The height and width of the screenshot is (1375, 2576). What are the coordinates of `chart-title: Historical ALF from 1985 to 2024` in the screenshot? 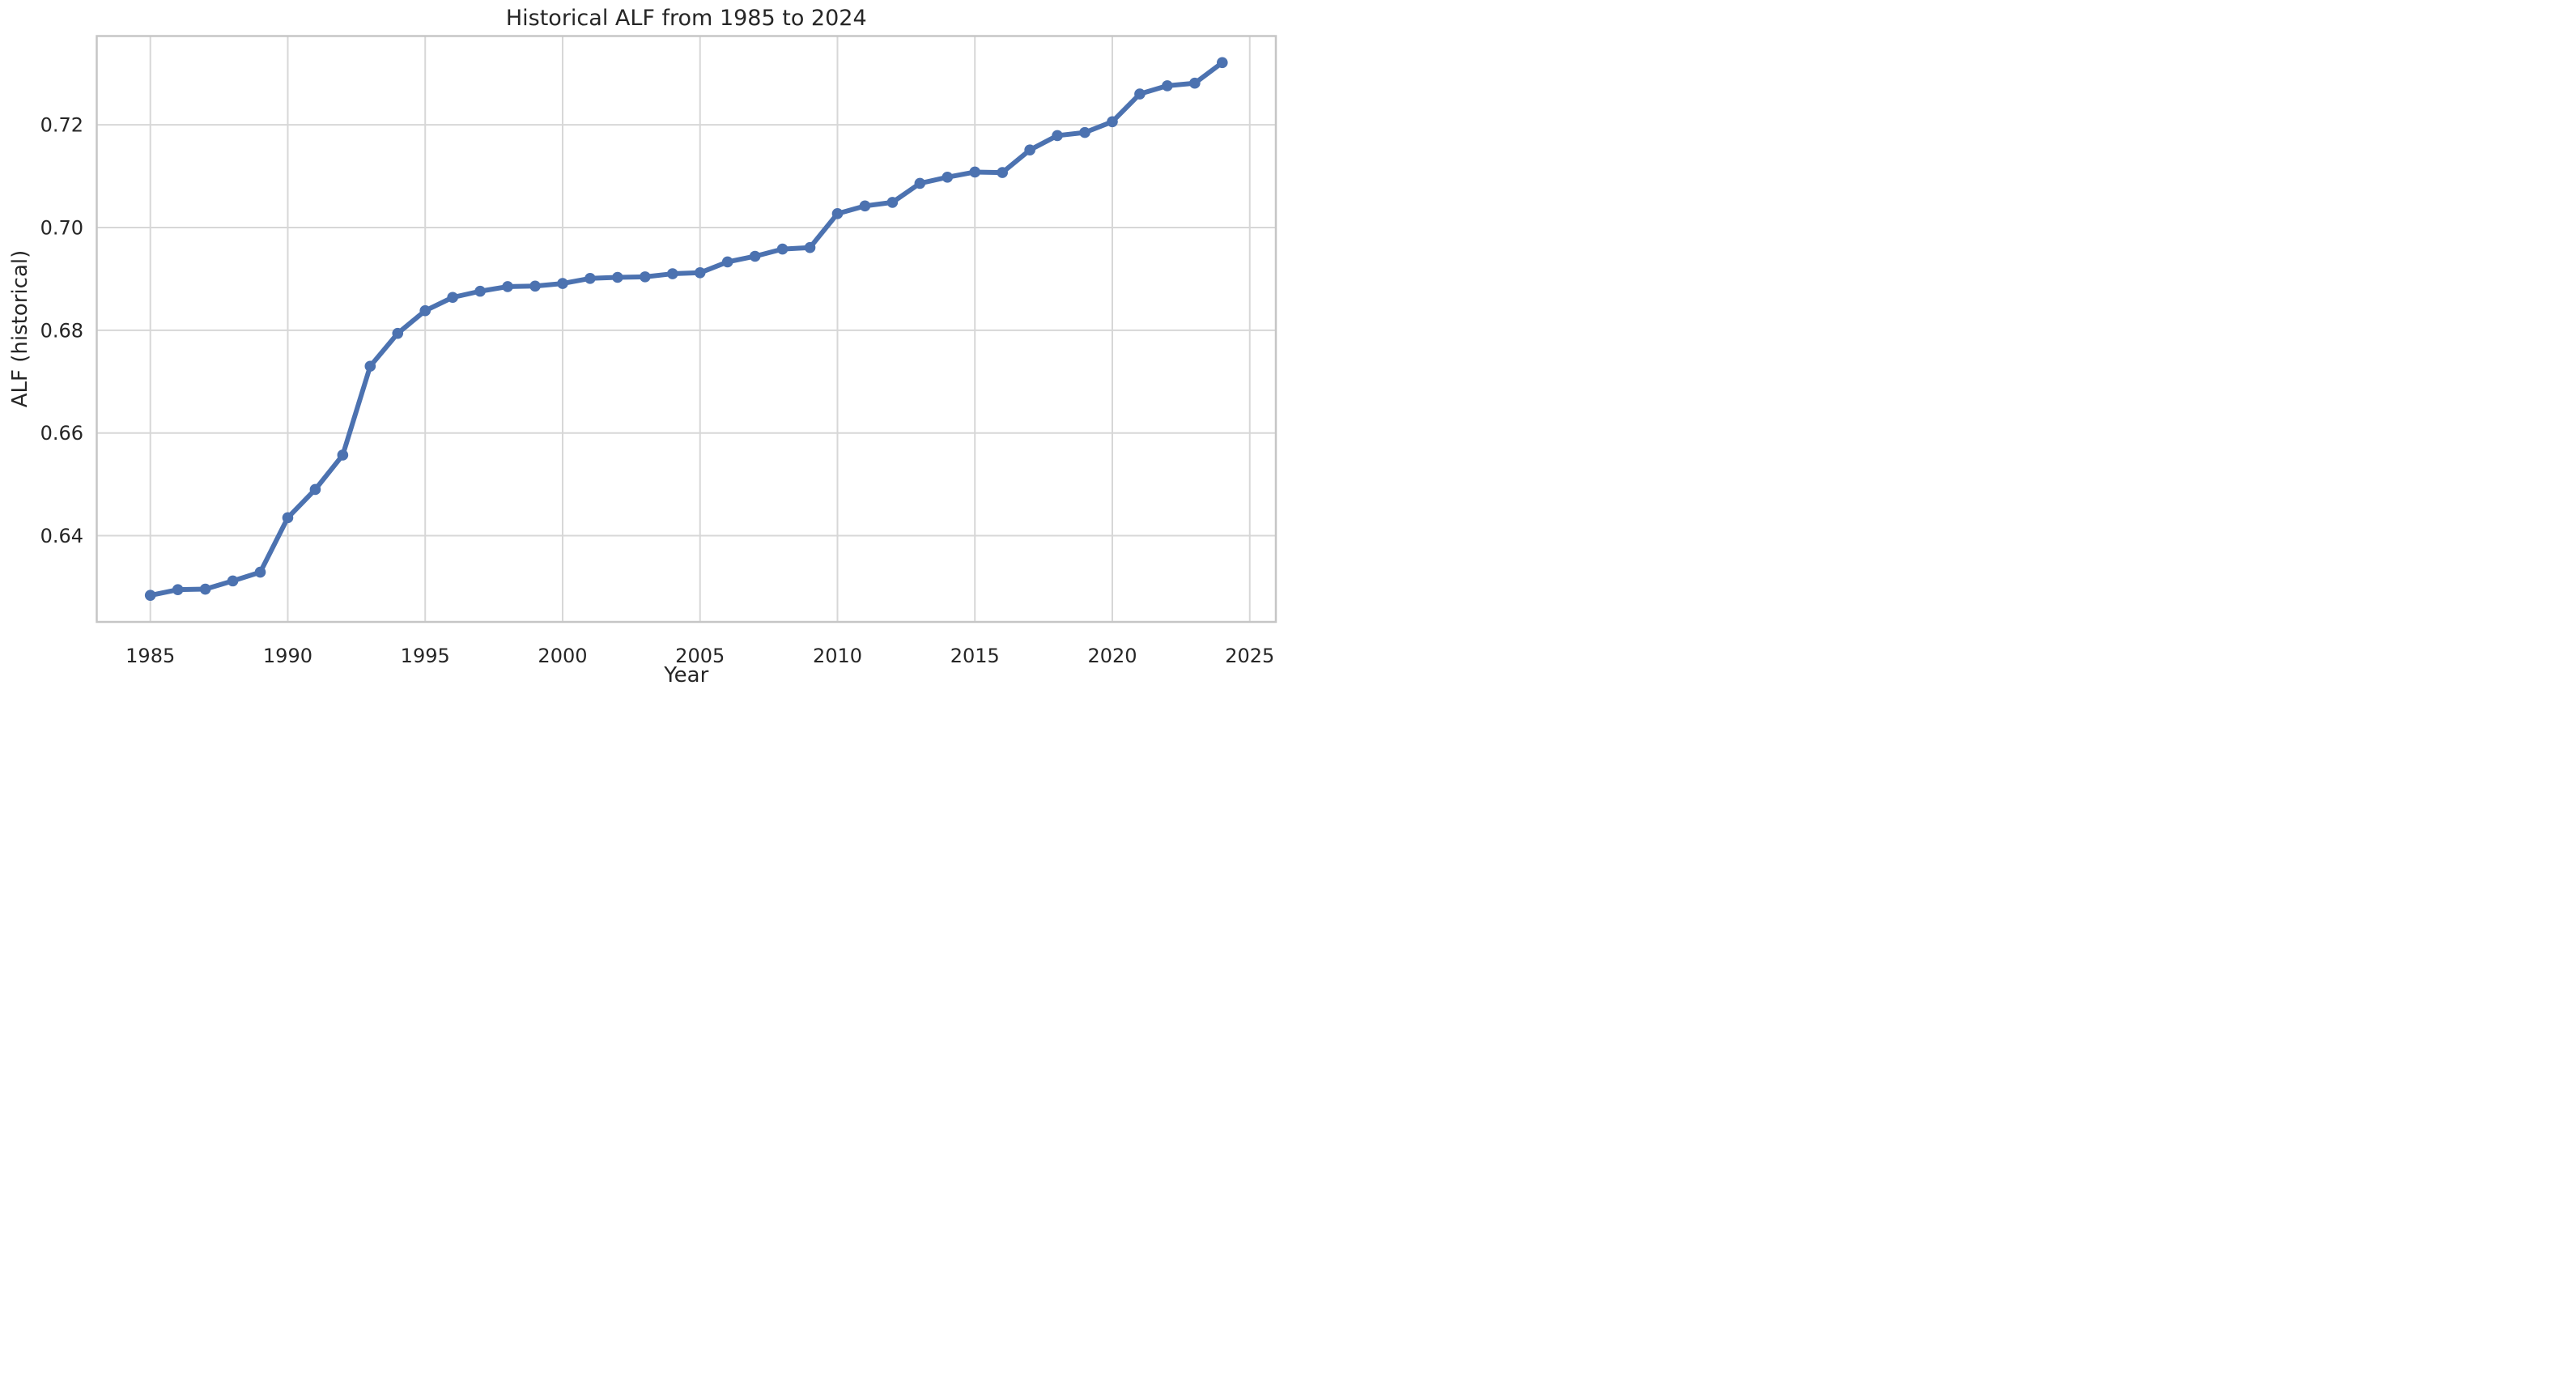 It's located at (686, 18).